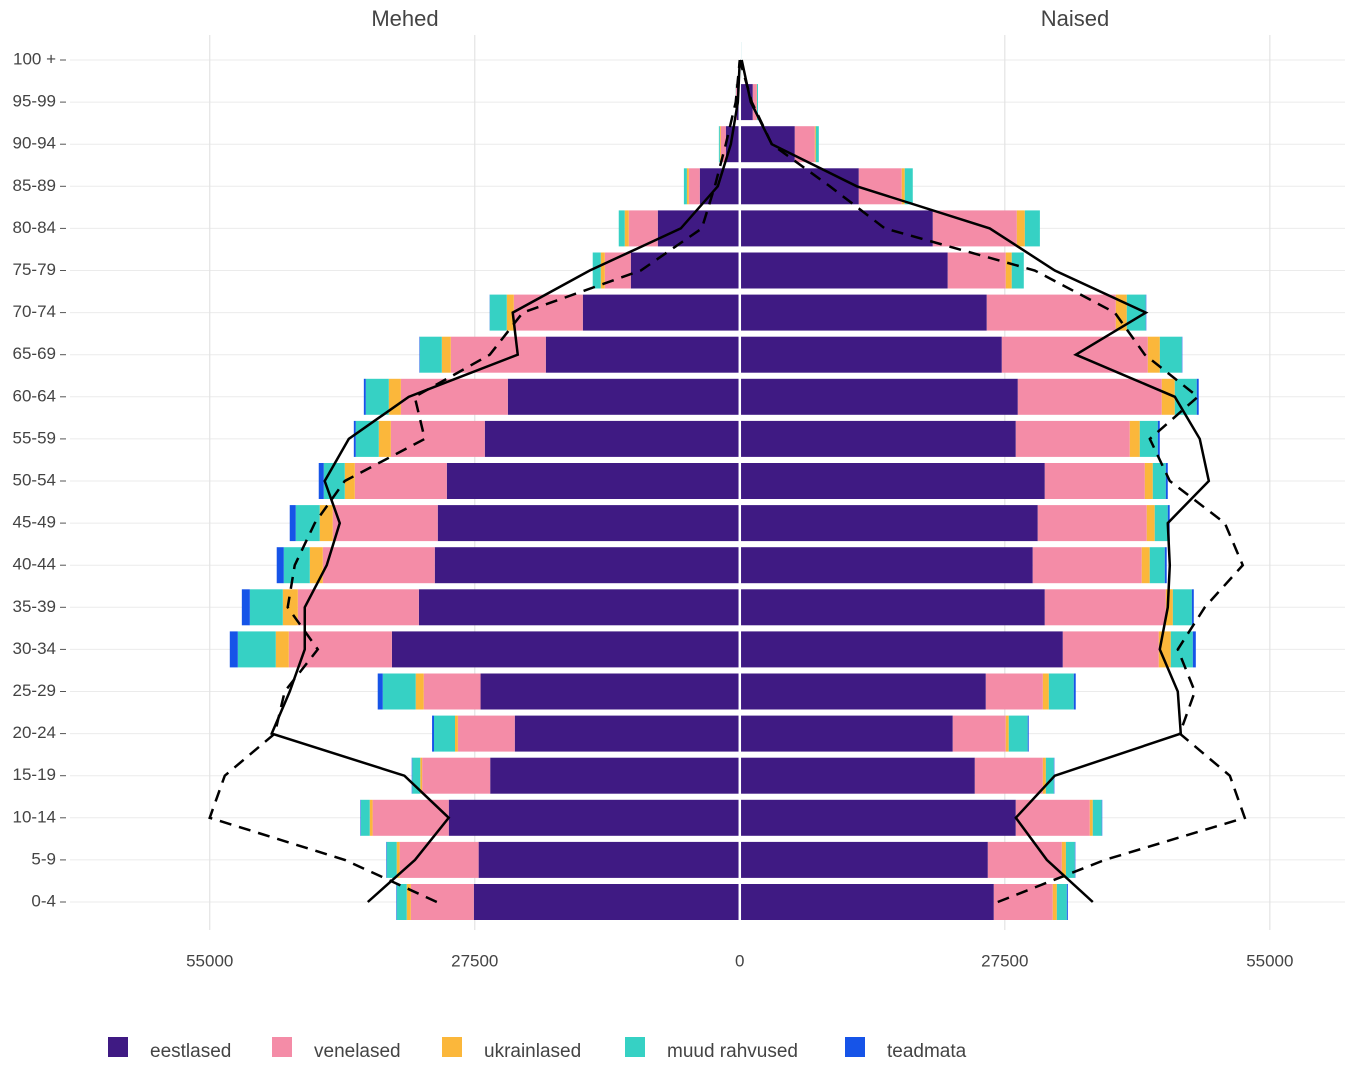  Describe the element at coordinates (34, 648) in the screenshot. I see `y-tick-label: 30-34` at that location.